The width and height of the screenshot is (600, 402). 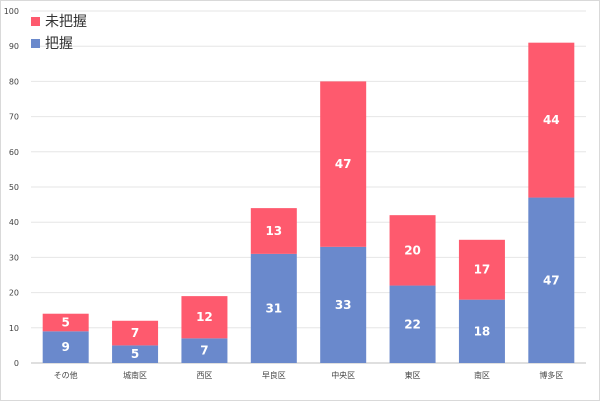 I want to click on y-tick-label: 30, so click(x=14, y=257).